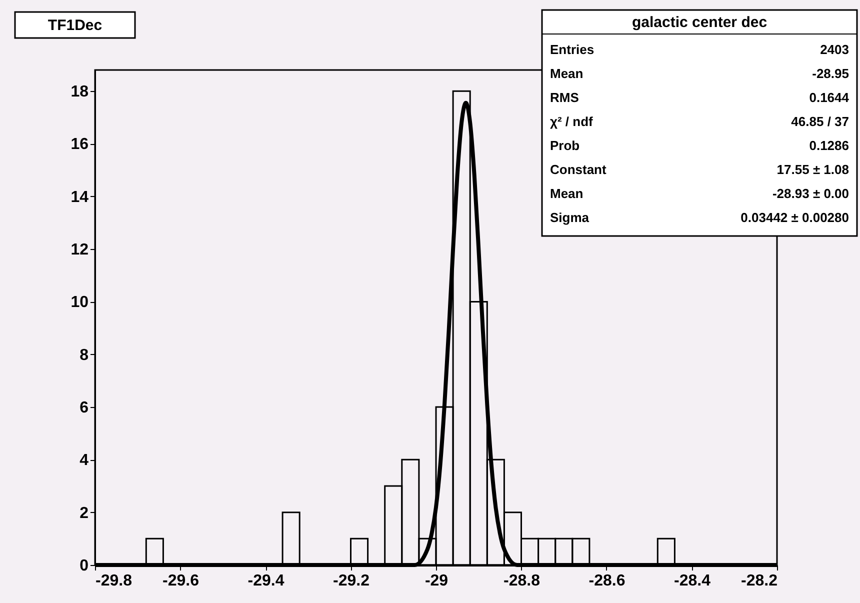 The image size is (860, 603). What do you see at coordinates (114, 581) in the screenshot?
I see `x-tick-label: -29.8` at bounding box center [114, 581].